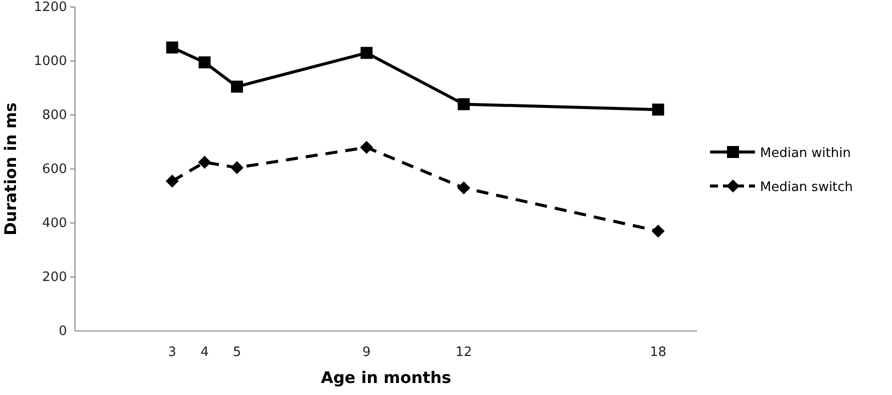 The height and width of the screenshot is (395, 892). What do you see at coordinates (806, 187) in the screenshot?
I see `legend-label: Median switch` at bounding box center [806, 187].